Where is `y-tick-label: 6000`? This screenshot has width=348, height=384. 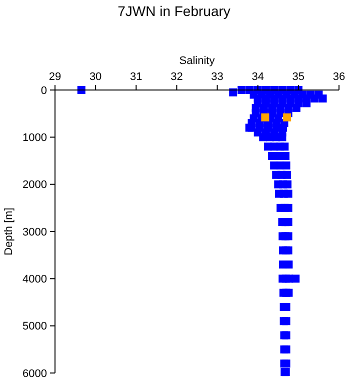
y-tick-label: 6000 is located at coordinates (34, 374).